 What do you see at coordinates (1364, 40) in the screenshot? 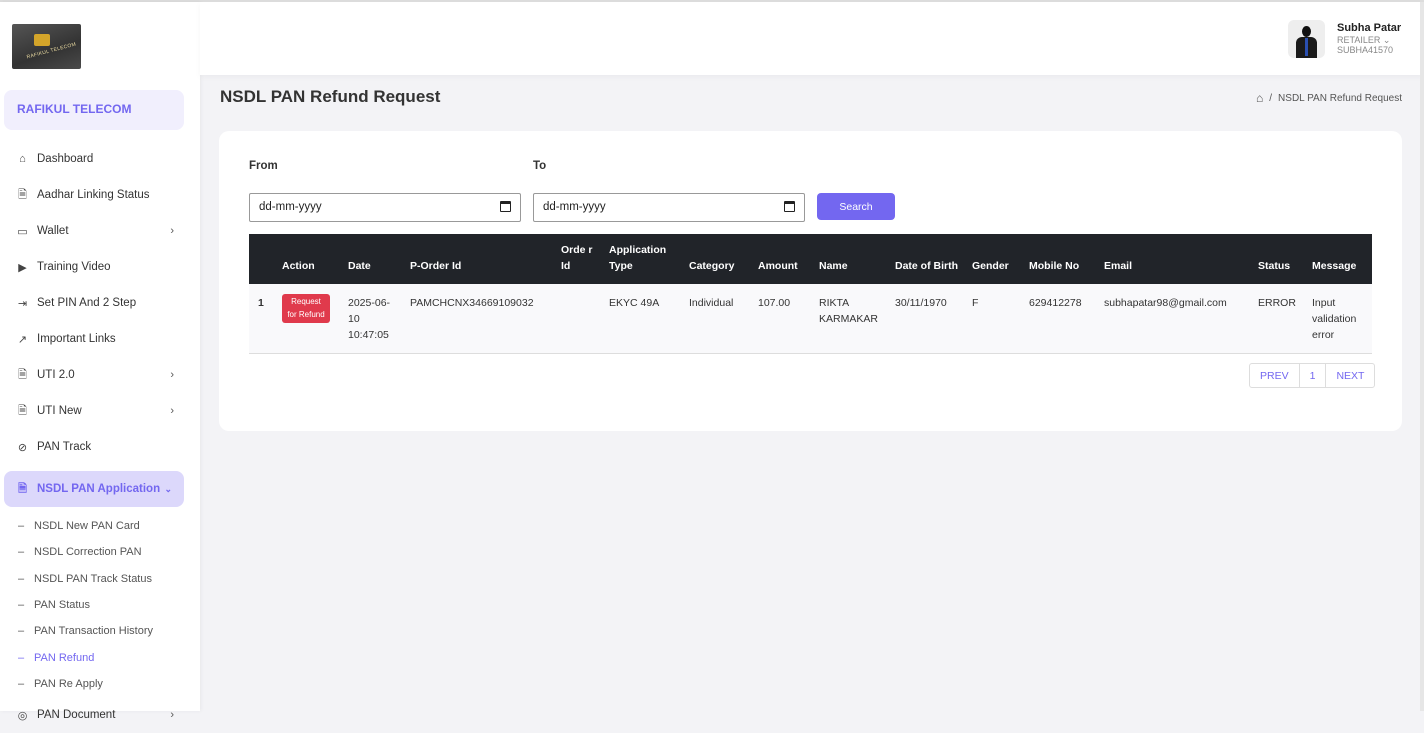
I see `user-role-label: RETAILER ⌄` at bounding box center [1364, 40].